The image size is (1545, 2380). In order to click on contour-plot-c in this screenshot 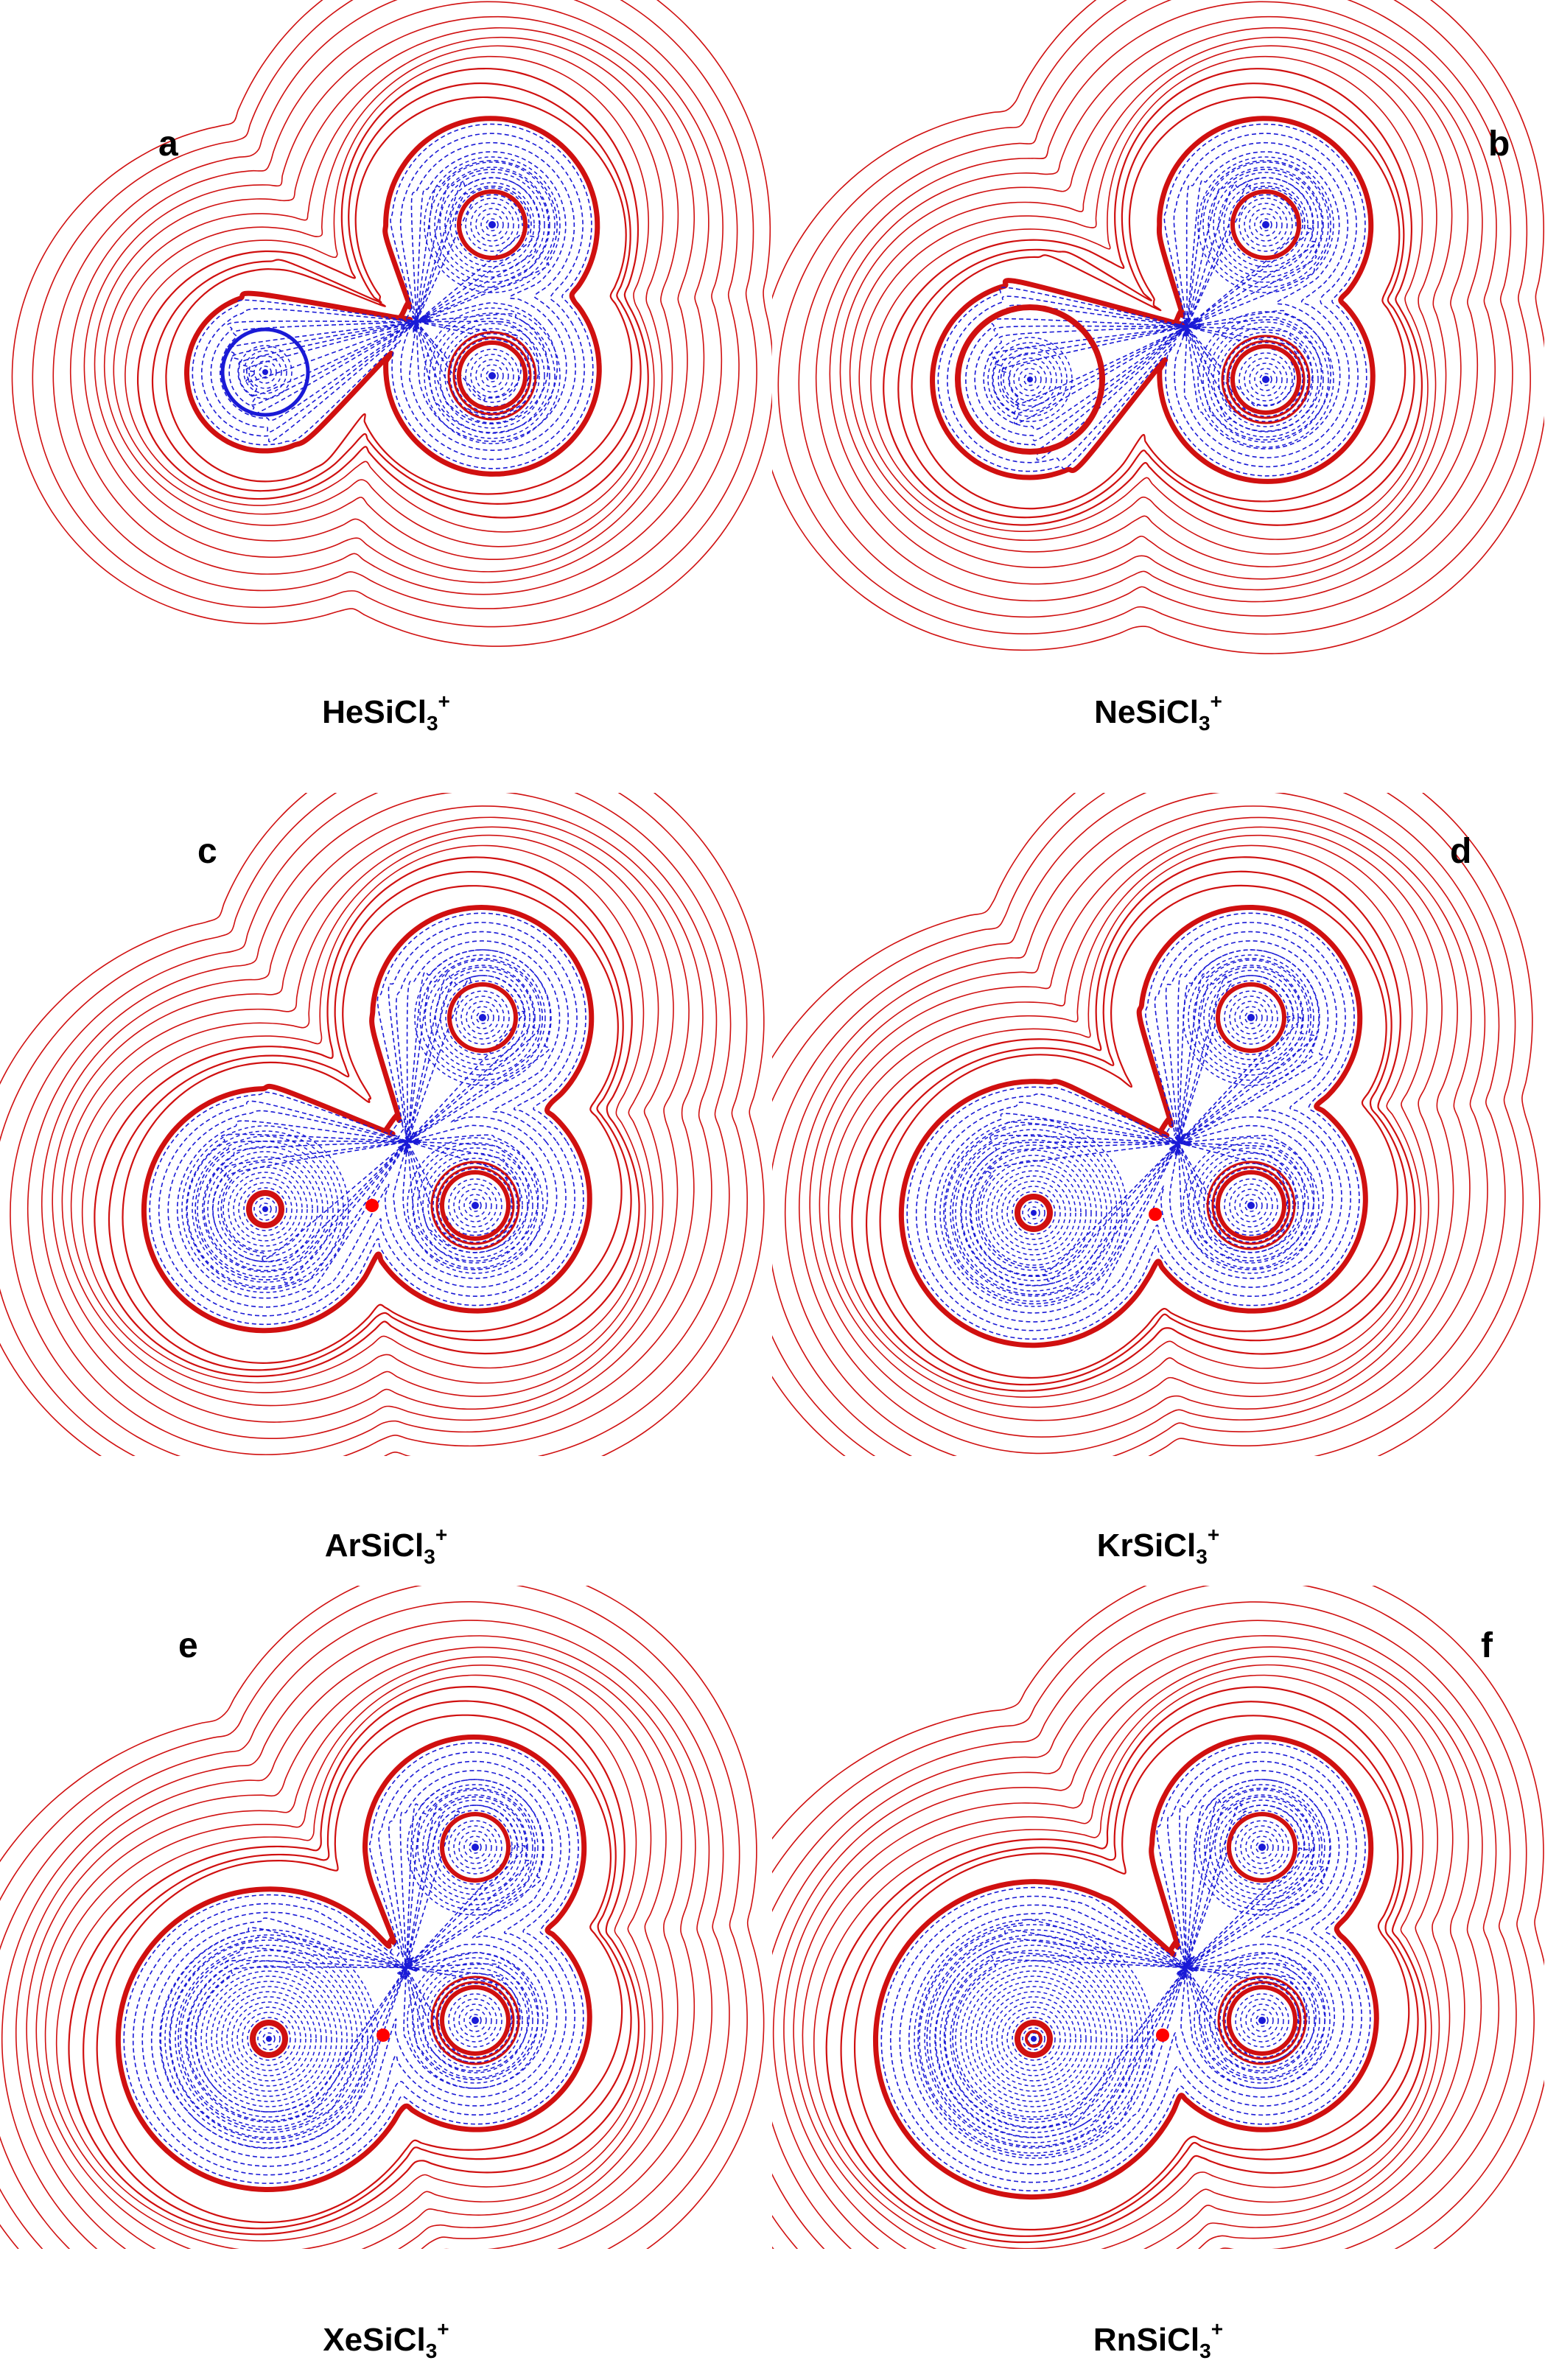, I will do `click(382, 1124)`.